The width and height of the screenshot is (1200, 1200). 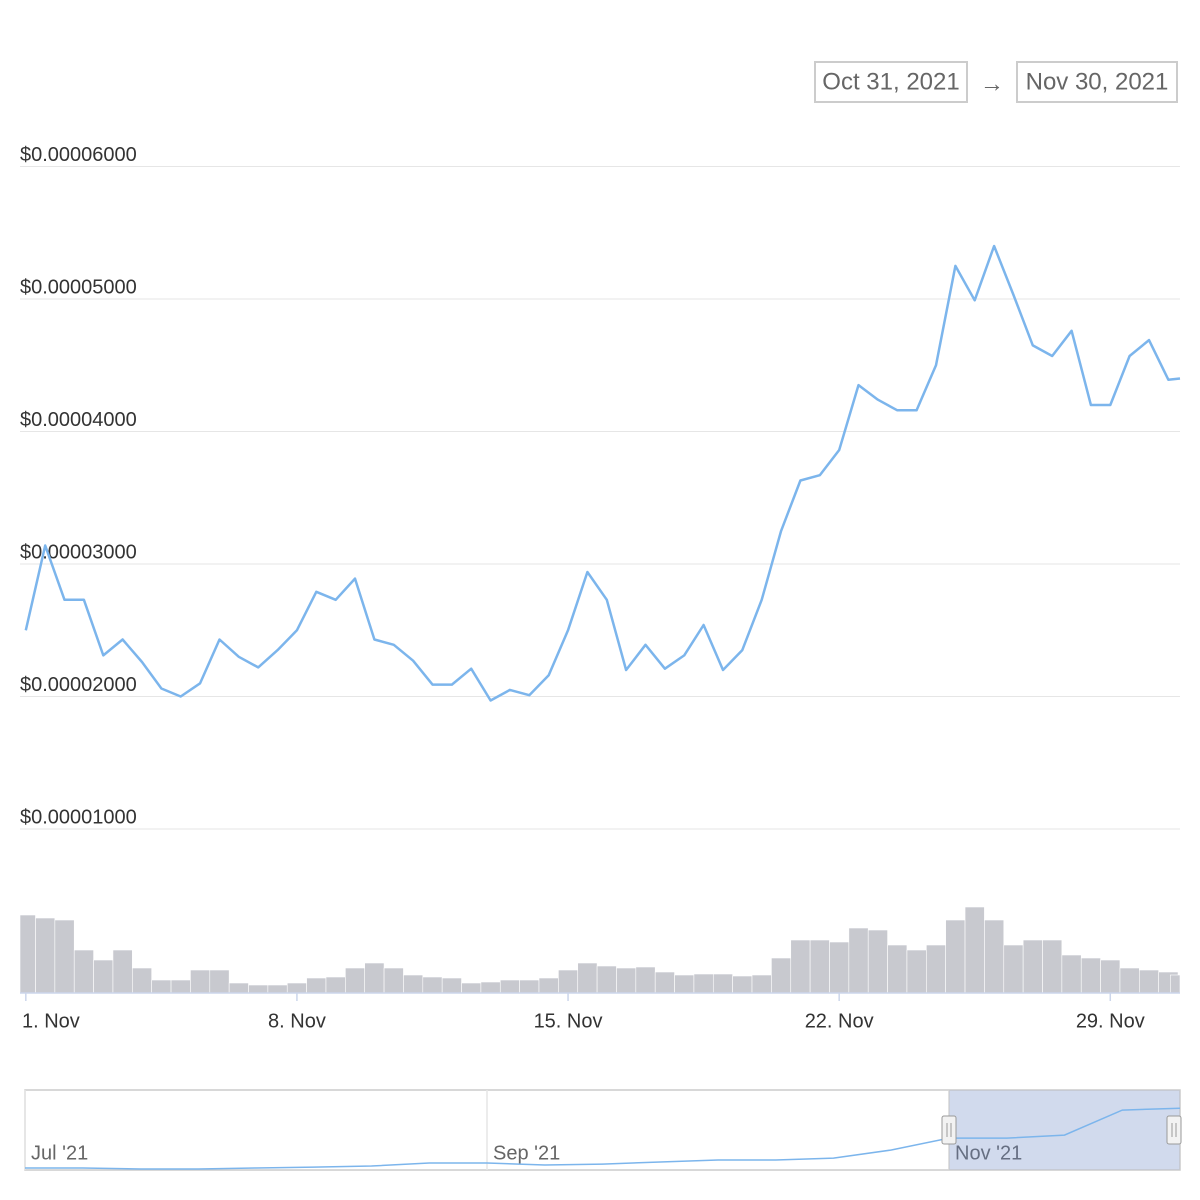 What do you see at coordinates (1110, 1021) in the screenshot?
I see `x-tick-label: 29. Nov` at bounding box center [1110, 1021].